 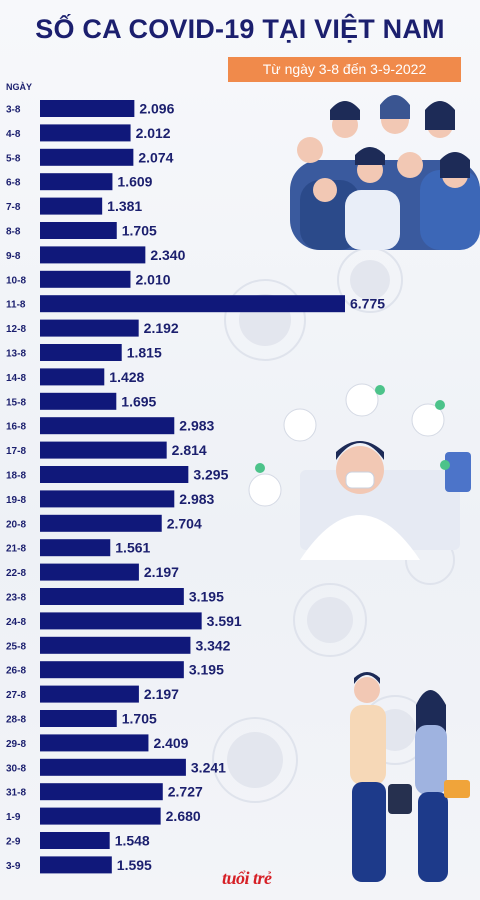 I want to click on category-label: 4-8, so click(x=13, y=134).